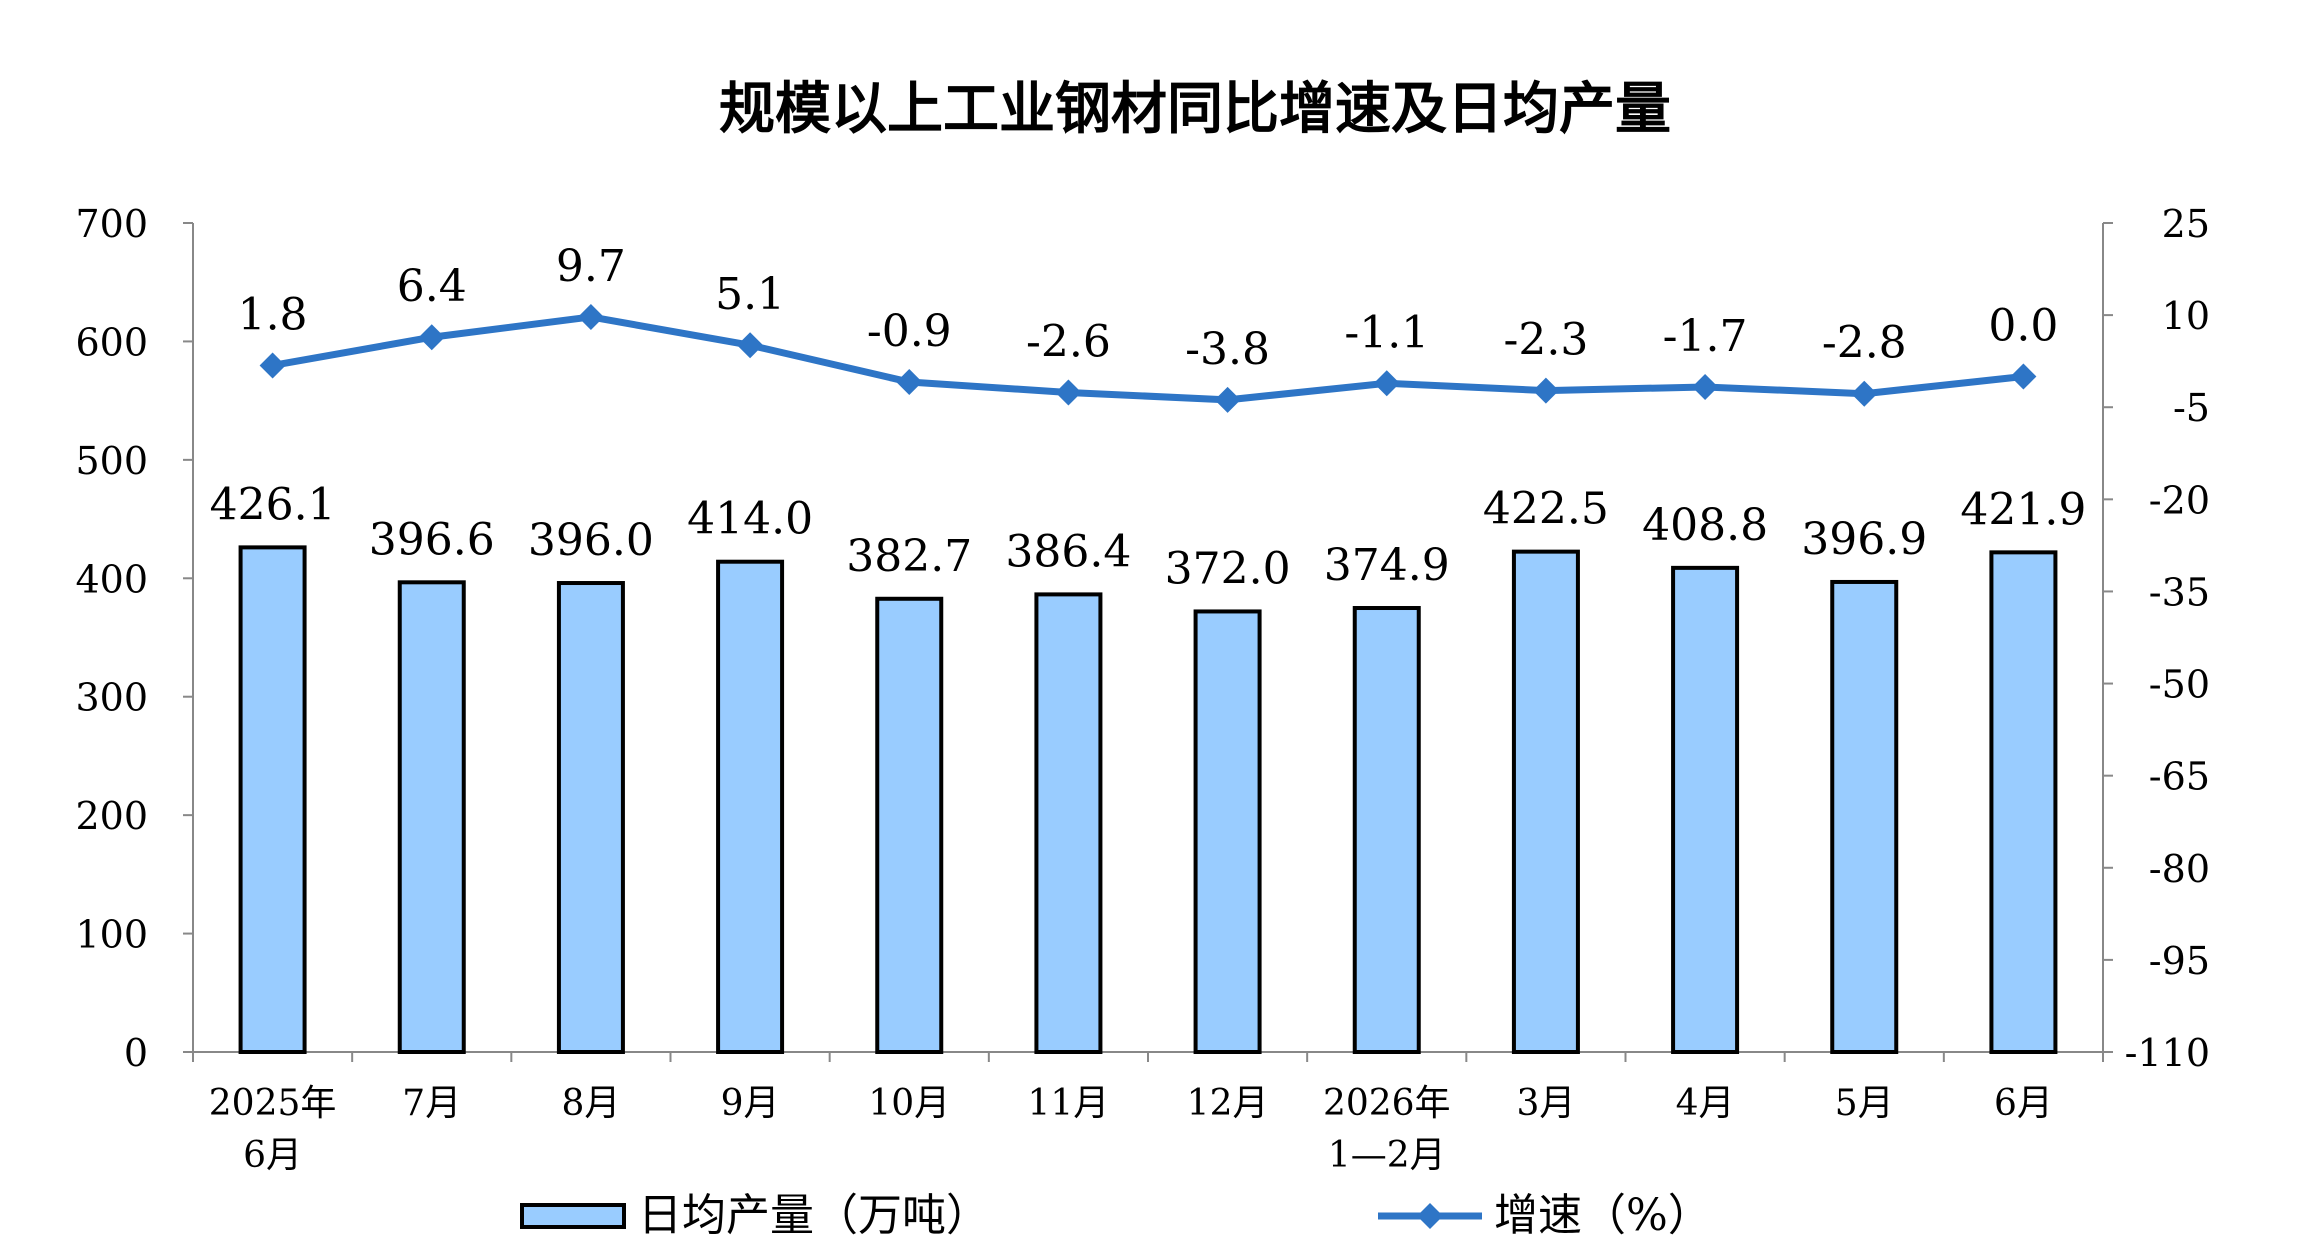 The image size is (2304, 1253). Describe the element at coordinates (2186, 316) in the screenshot. I see `y-right-tick-label: 10` at that location.